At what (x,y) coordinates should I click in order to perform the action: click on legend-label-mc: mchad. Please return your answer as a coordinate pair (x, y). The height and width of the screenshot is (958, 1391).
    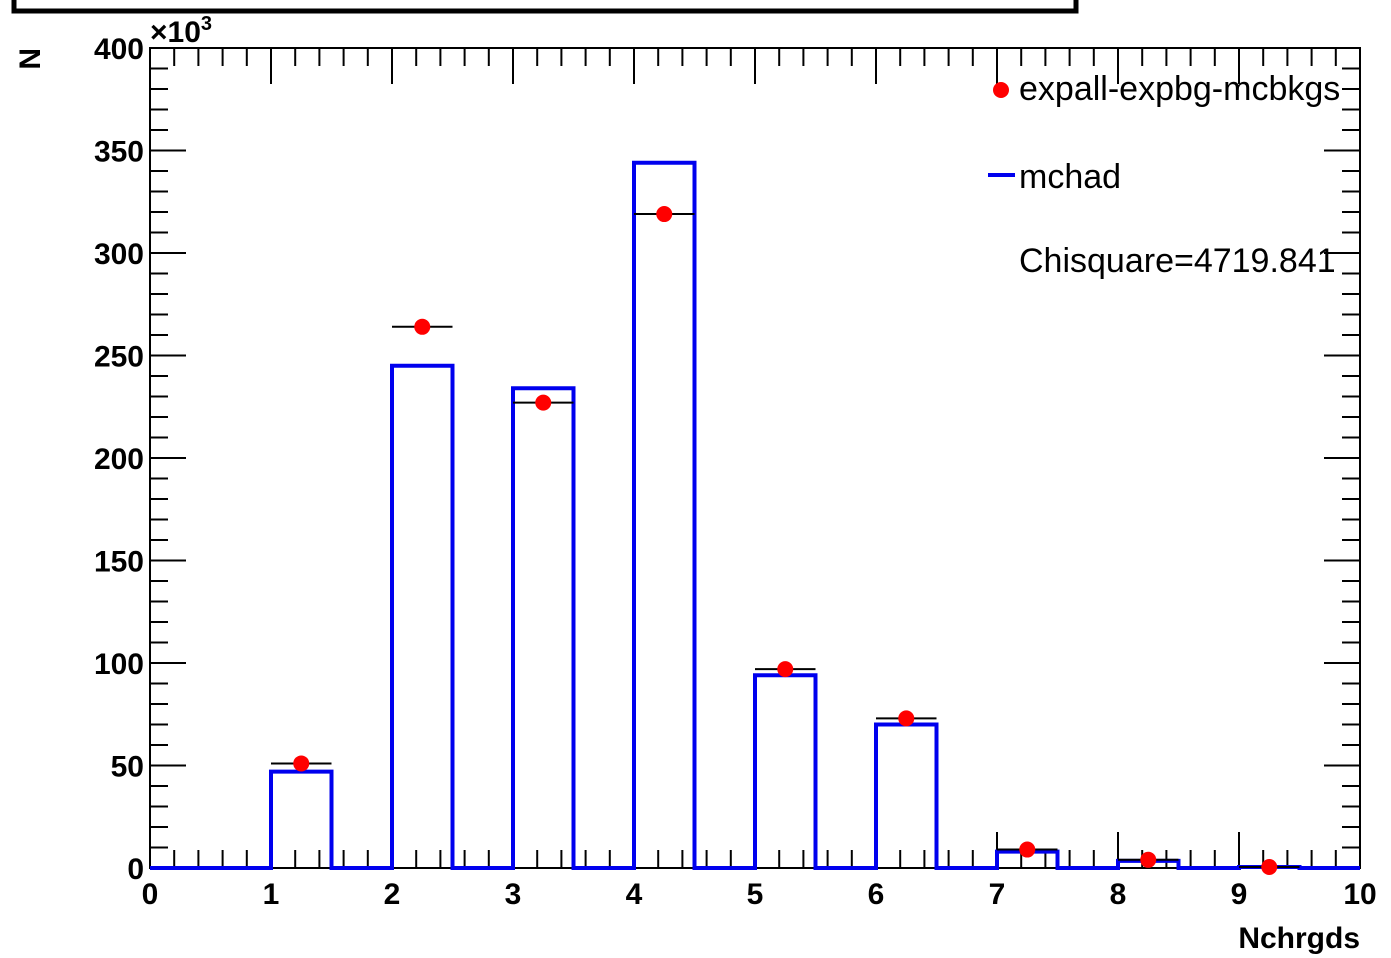
    Looking at the image, I should click on (1070, 177).